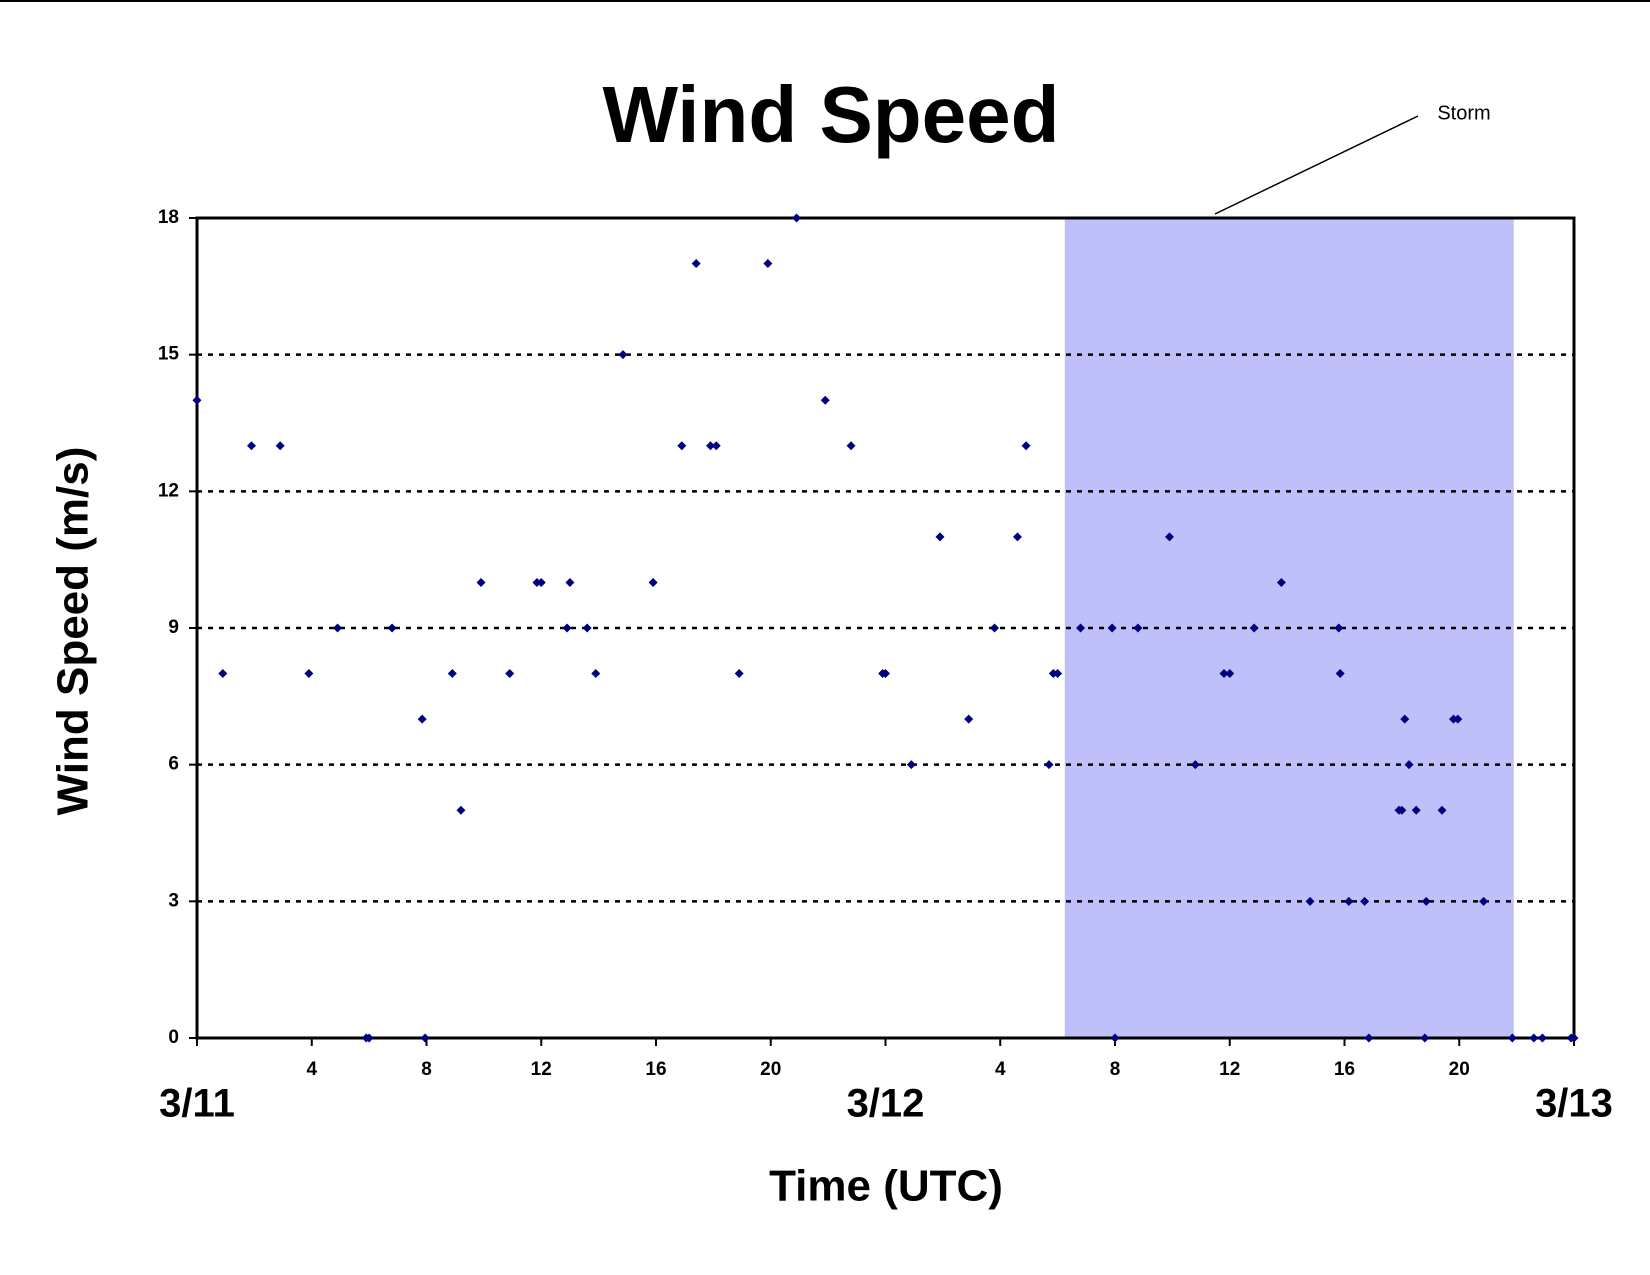  Describe the element at coordinates (168, 217) in the screenshot. I see `y-tick-label: 18` at that location.